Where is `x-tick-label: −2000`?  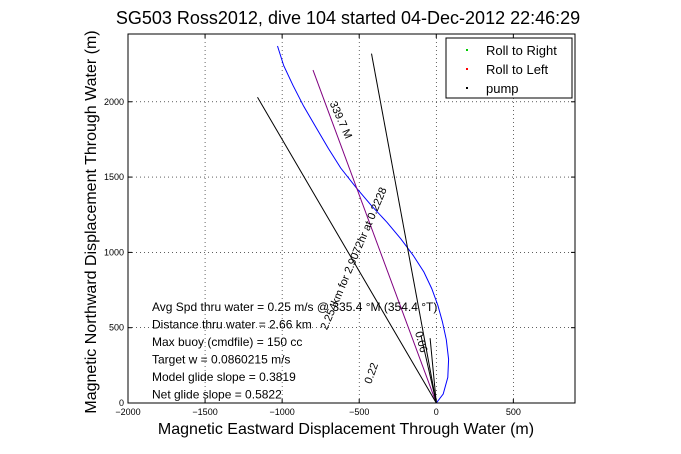
x-tick-label: −2000 is located at coordinates (127, 412).